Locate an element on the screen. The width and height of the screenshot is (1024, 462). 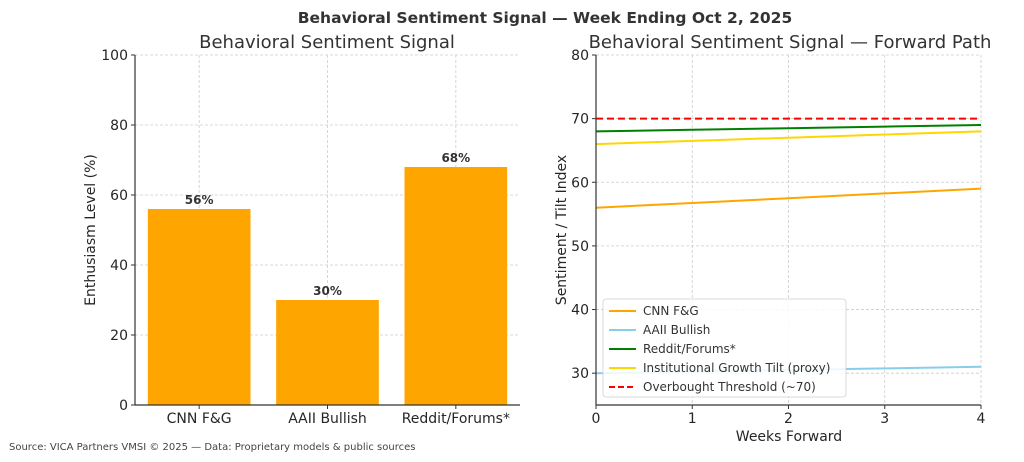
legend-frame is located at coordinates (724, 348).